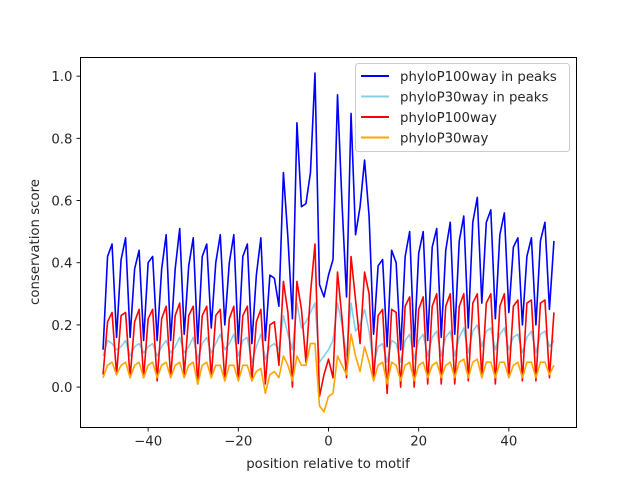 This screenshot has height=480, width=640. I want to click on y-tick-label: 0.6, so click(61, 202).